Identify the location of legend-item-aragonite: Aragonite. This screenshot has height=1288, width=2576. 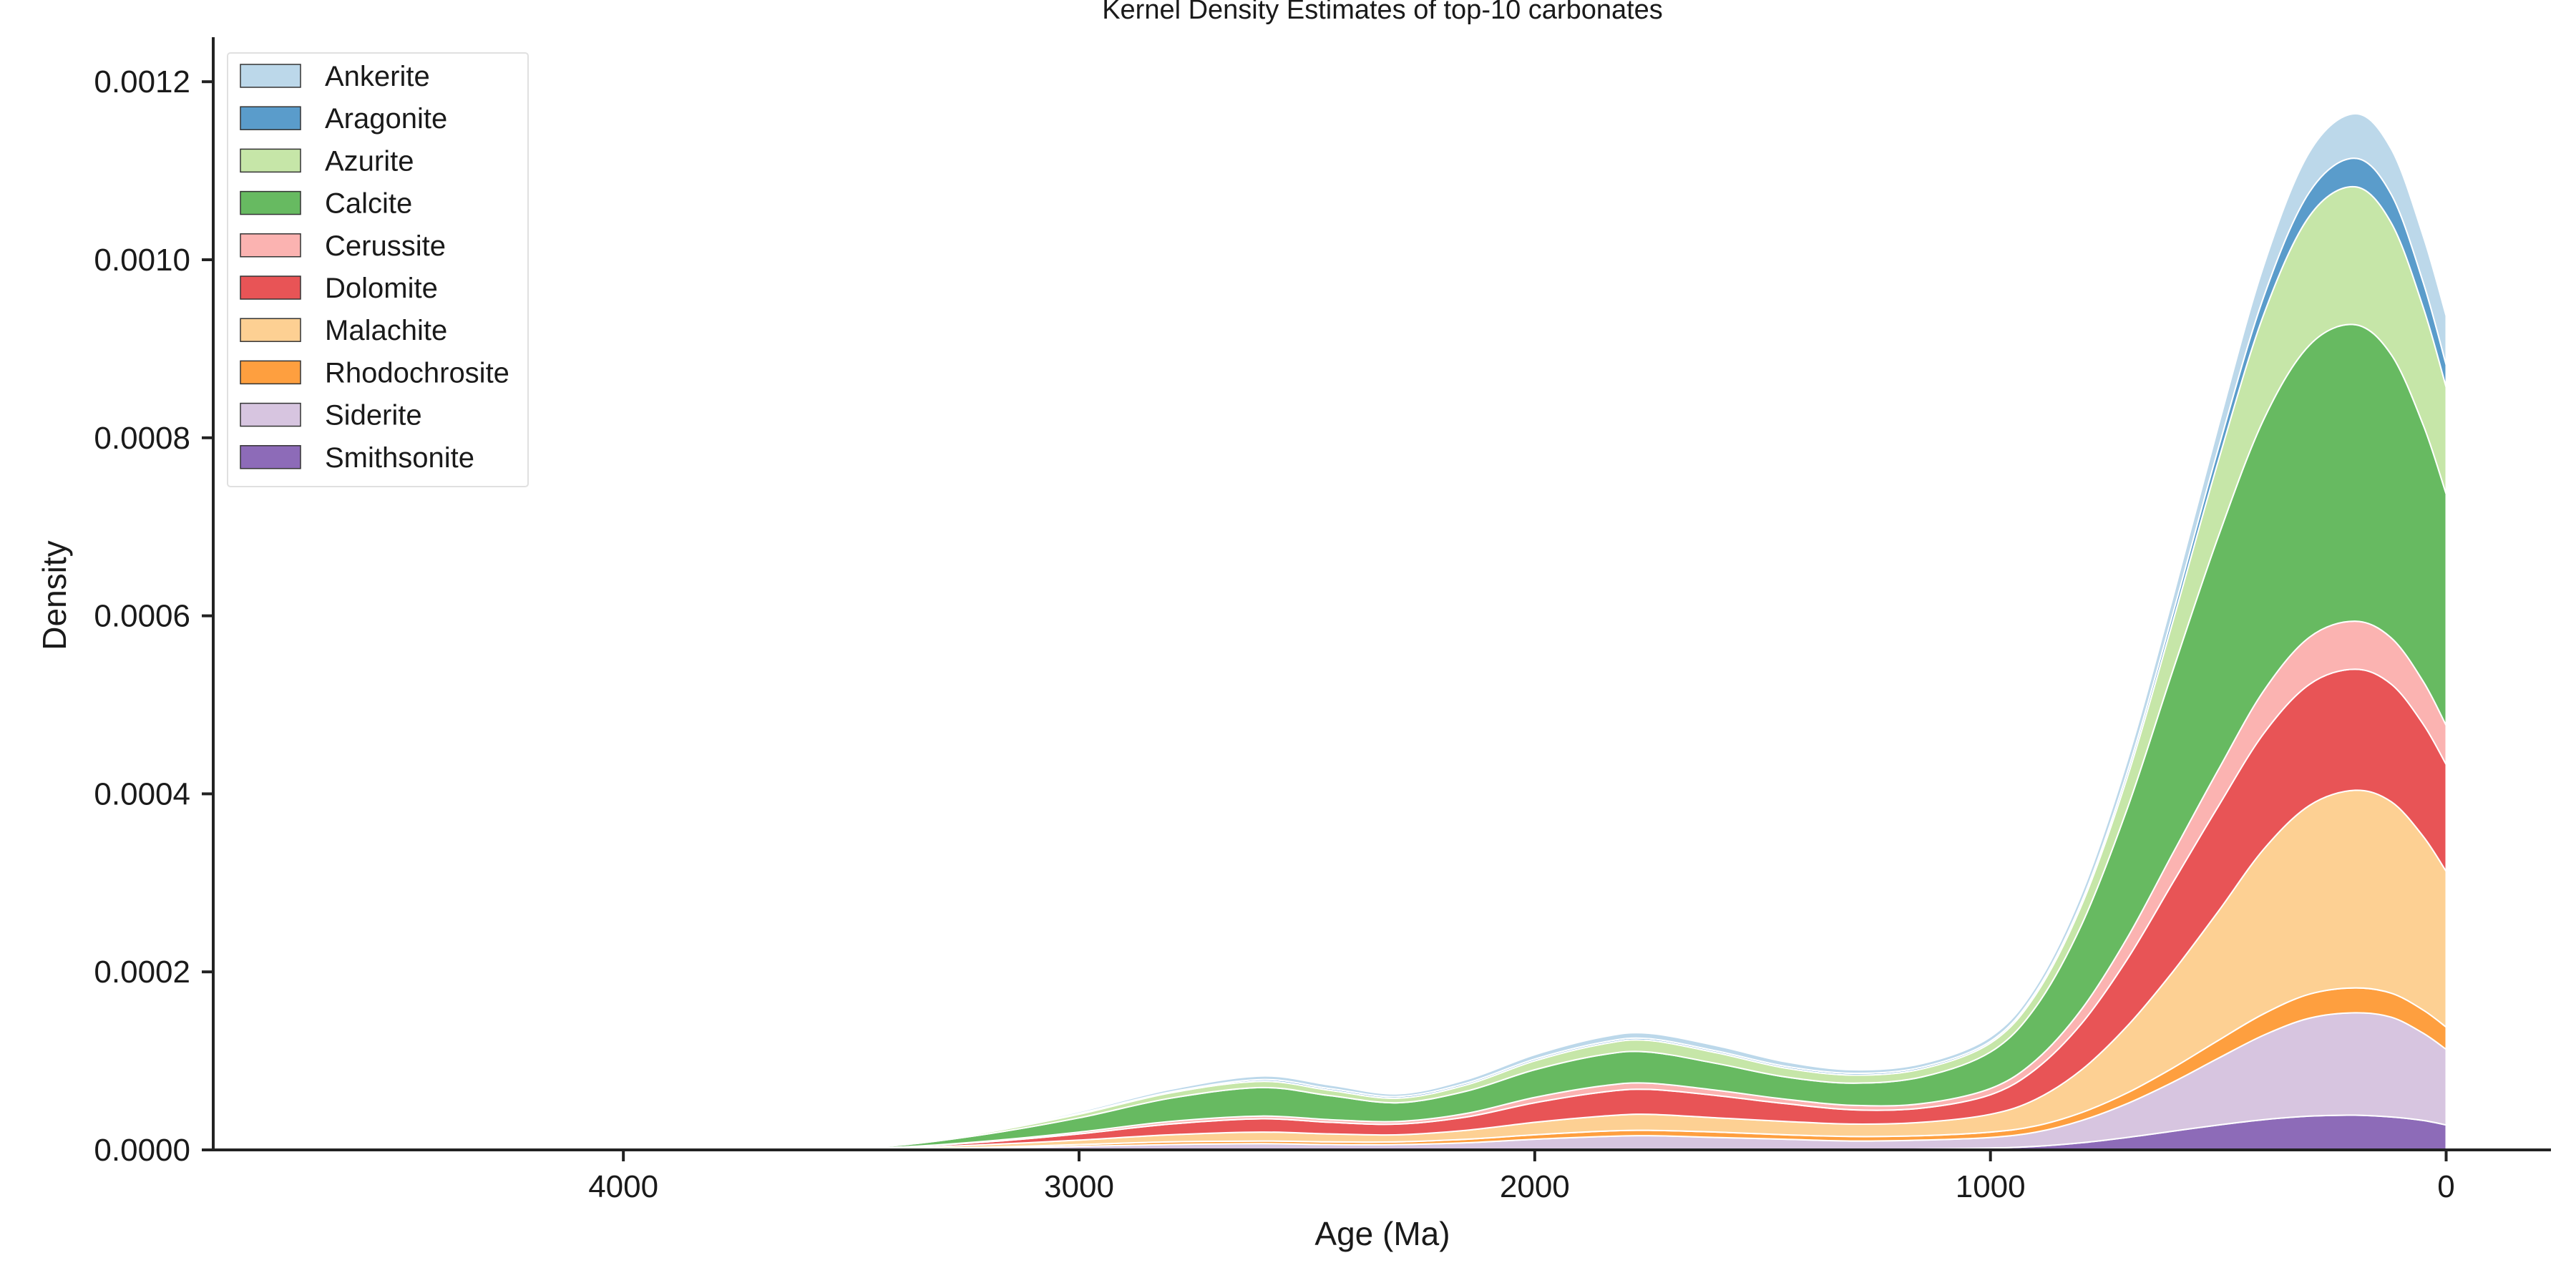
(343, 119).